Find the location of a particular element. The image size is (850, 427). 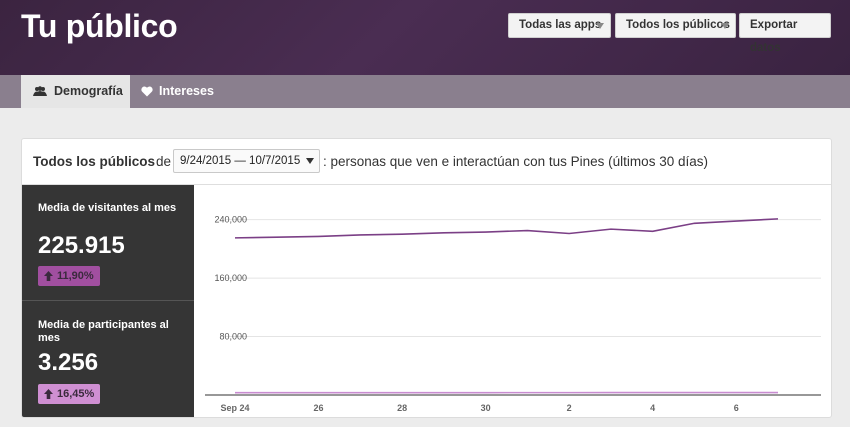

metric-visitors-change: 11,90% is located at coordinates (75, 276).